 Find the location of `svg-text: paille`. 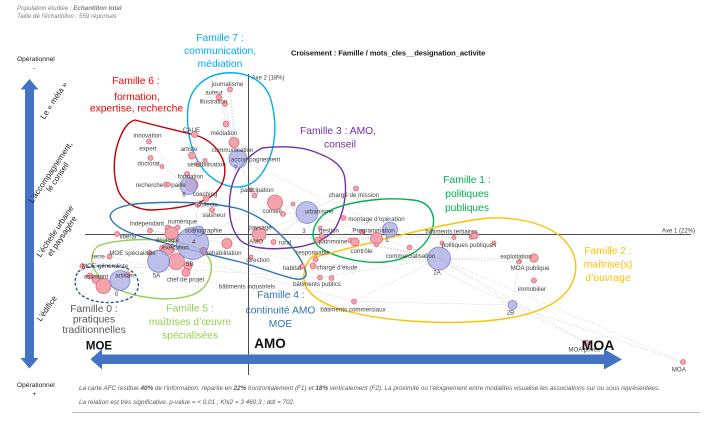

svg-text: paille is located at coordinates (178, 185).